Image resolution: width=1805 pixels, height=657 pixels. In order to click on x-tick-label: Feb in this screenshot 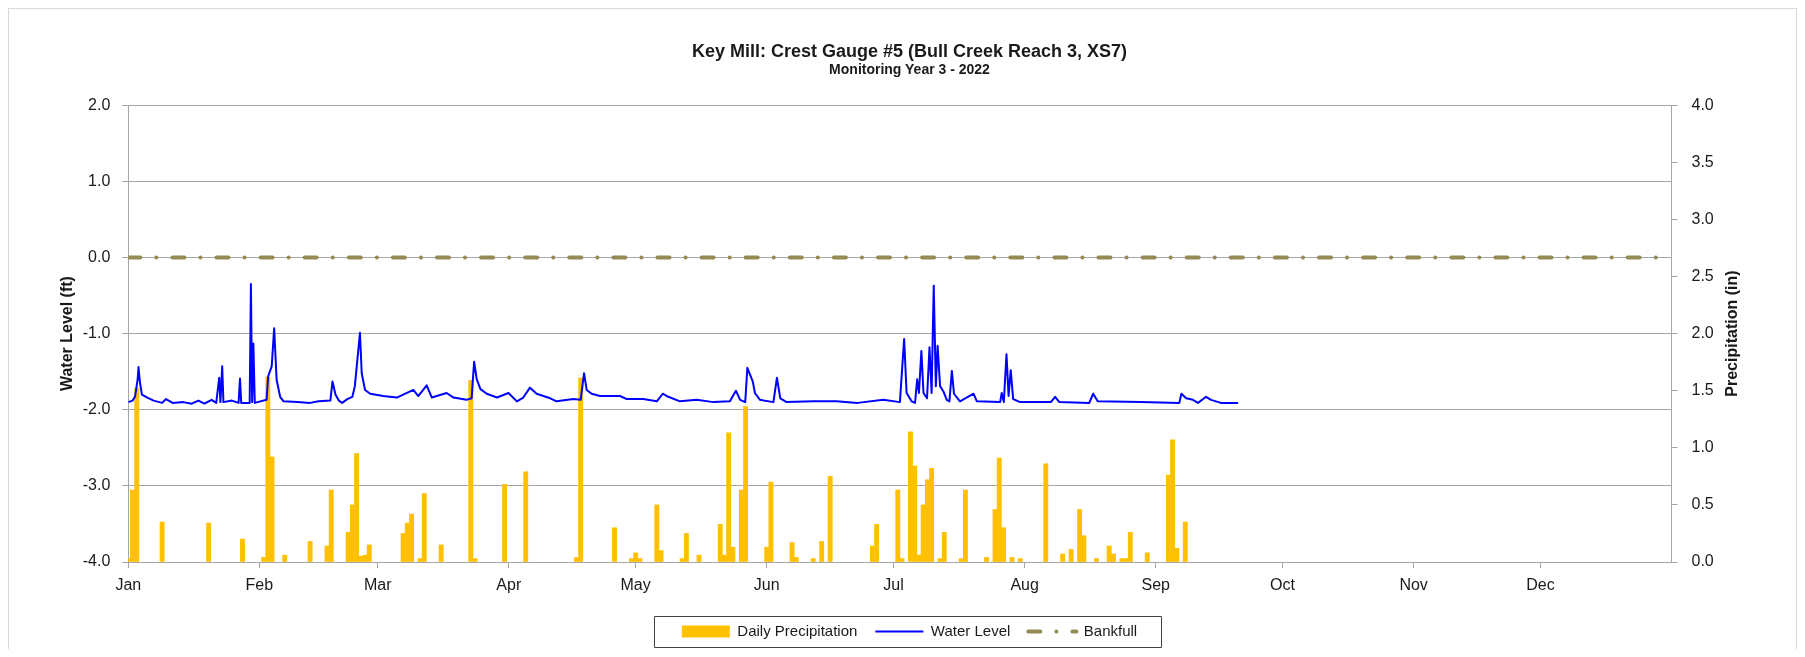, I will do `click(259, 585)`.